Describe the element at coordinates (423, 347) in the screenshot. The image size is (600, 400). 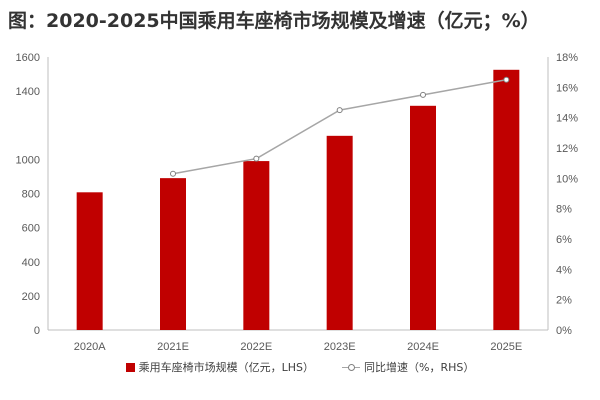
I see `x-tick-label: 2024E` at that location.